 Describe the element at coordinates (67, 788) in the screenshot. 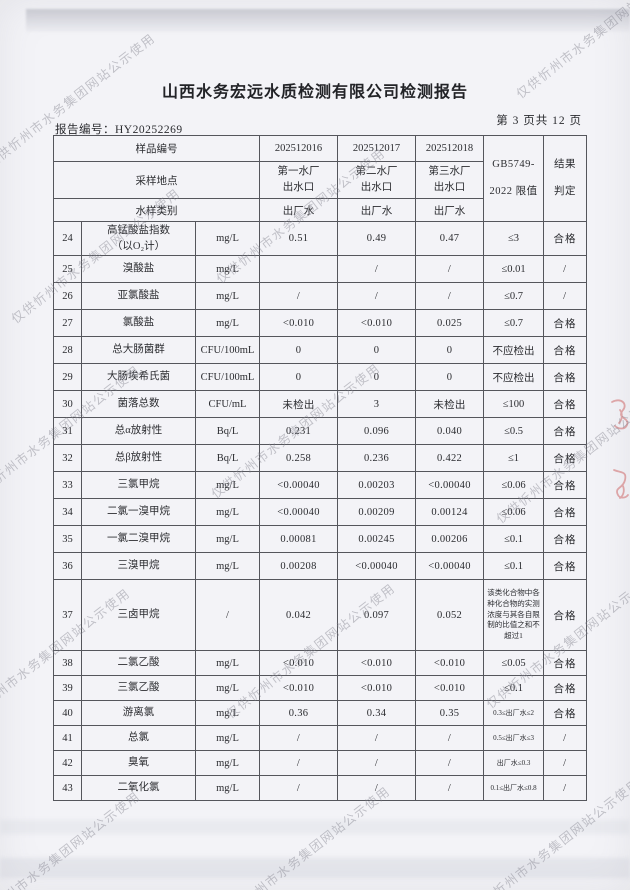

I see `cell-num: 43` at that location.